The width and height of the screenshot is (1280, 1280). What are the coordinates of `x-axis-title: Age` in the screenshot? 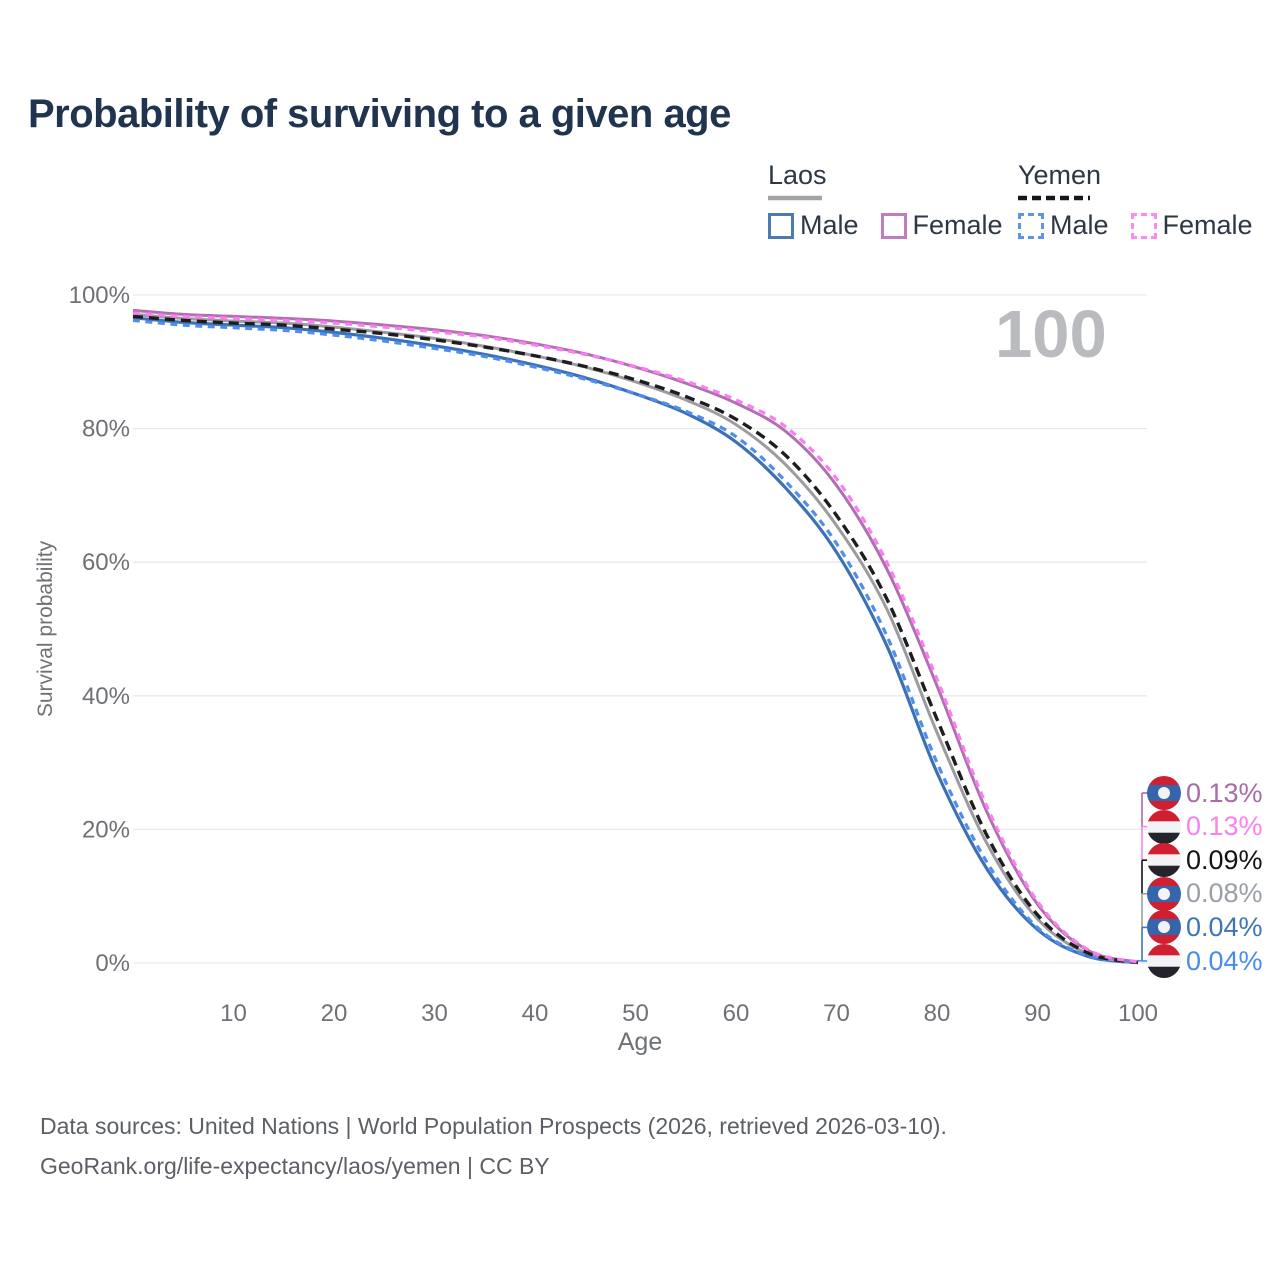 It's located at (640, 1042).